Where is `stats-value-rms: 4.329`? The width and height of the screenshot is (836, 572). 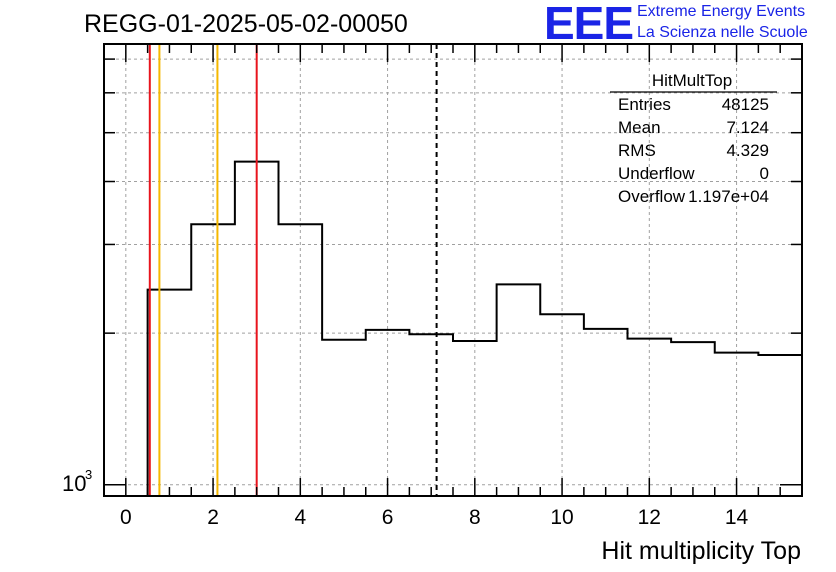 stats-value-rms: 4.329 is located at coordinates (747, 150).